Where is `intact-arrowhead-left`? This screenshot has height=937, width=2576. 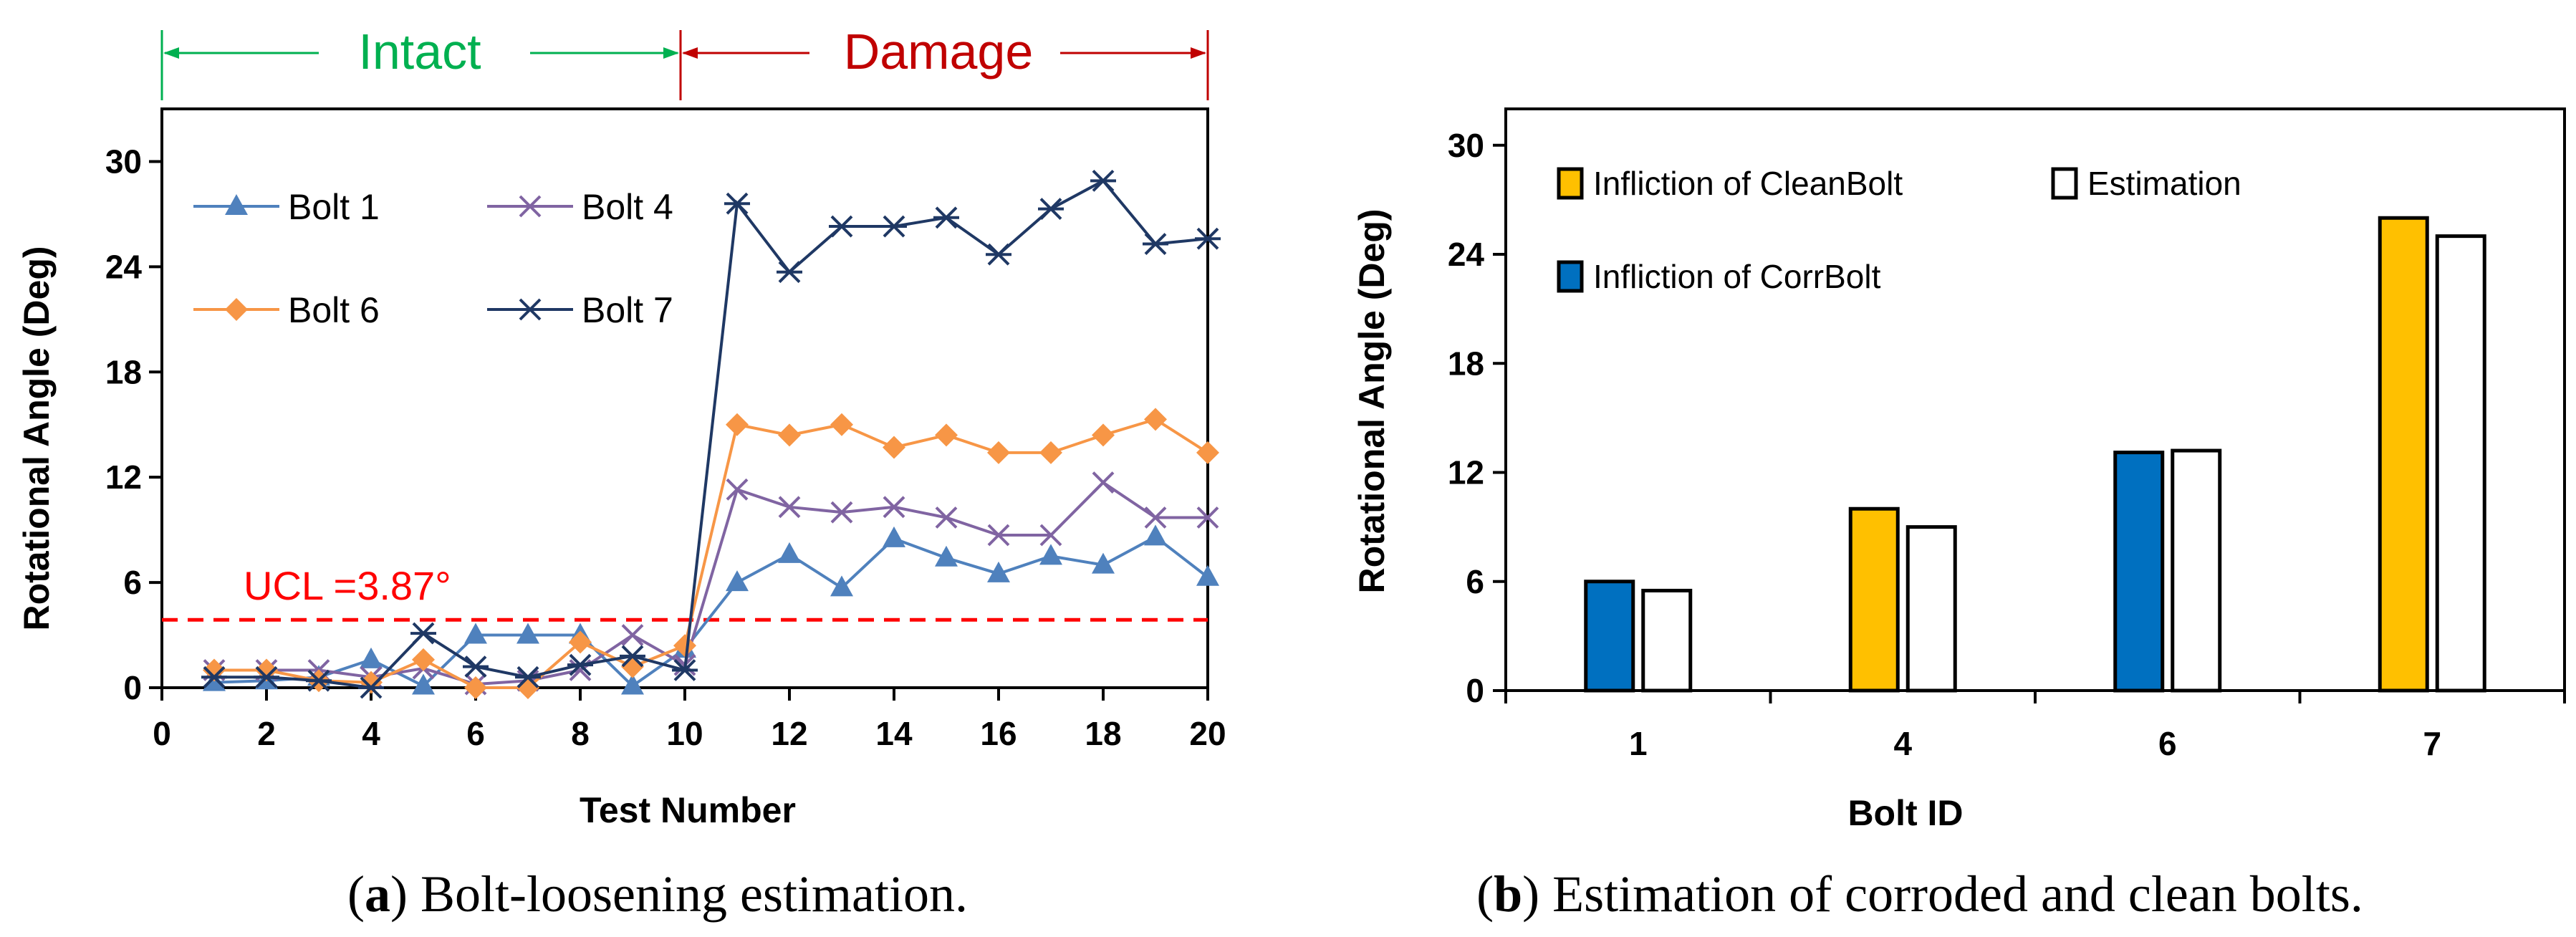
intact-arrowhead-left is located at coordinates (171, 53).